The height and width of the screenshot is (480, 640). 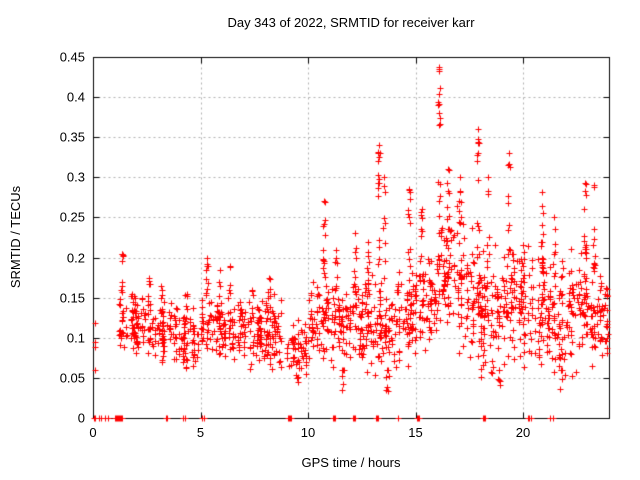 I want to click on y-tick-label: 0.05, so click(x=72, y=378).